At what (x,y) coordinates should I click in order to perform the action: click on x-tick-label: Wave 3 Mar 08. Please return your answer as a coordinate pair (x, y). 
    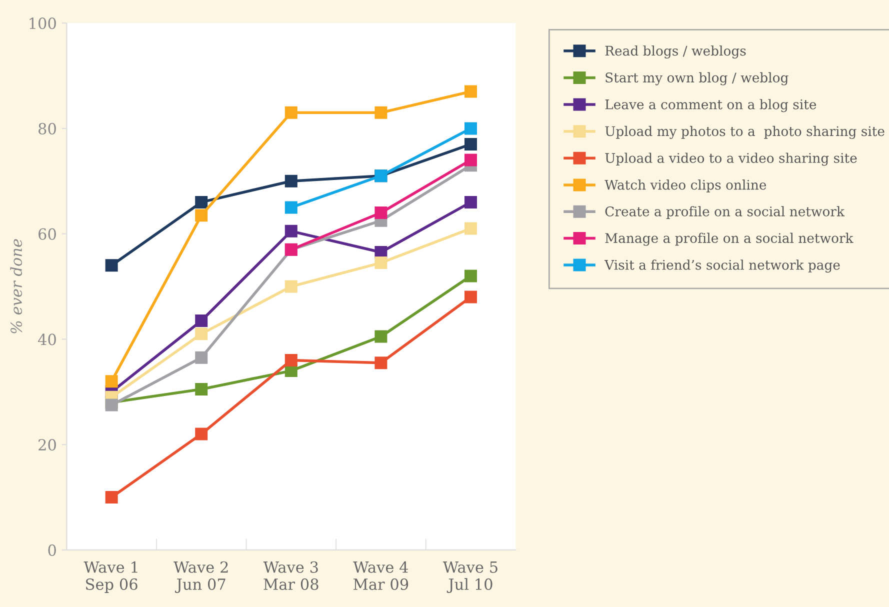
    Looking at the image, I should click on (290, 575).